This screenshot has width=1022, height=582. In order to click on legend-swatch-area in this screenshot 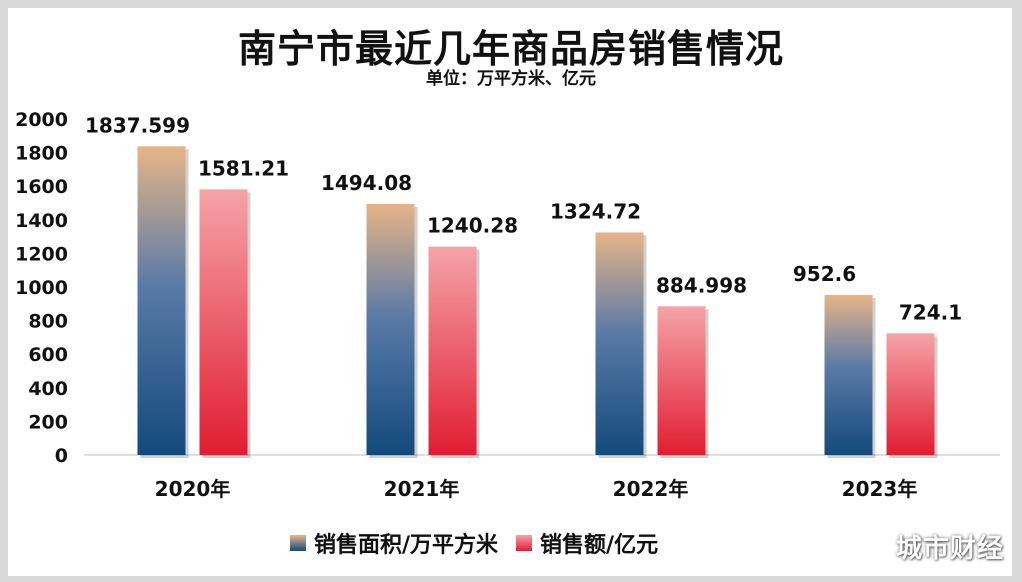, I will do `click(298, 543)`.